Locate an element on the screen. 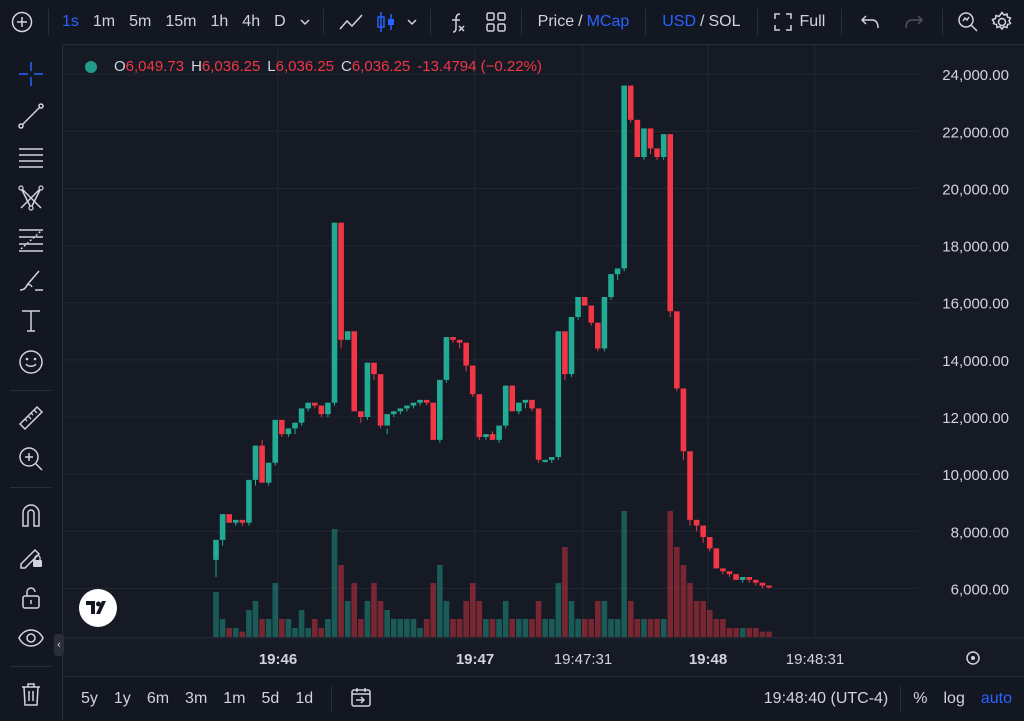 The height and width of the screenshot is (721, 1024). range-1d: 1d is located at coordinates (304, 698).